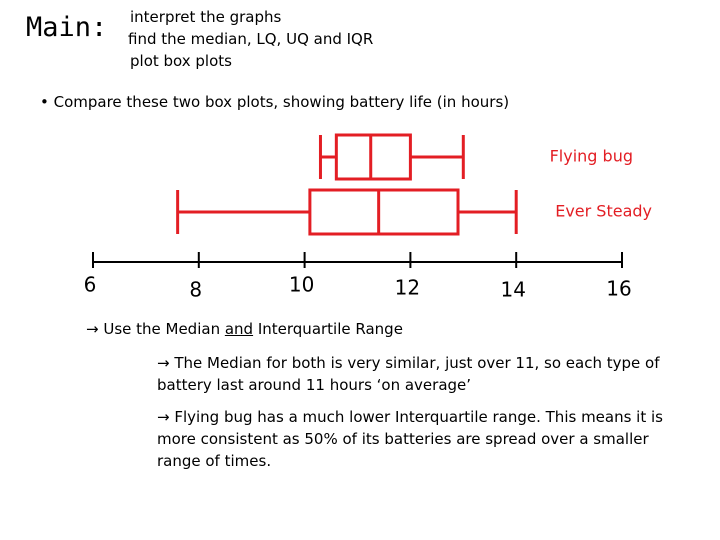 The width and height of the screenshot is (720, 540). What do you see at coordinates (328, 329) in the screenshot?
I see `point-text: Interquartile Range` at bounding box center [328, 329].